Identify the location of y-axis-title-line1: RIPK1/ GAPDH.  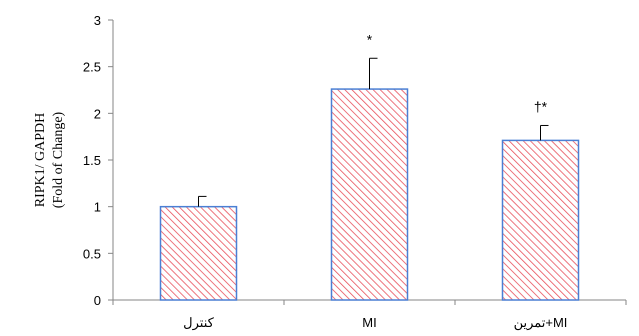
(40, 160).